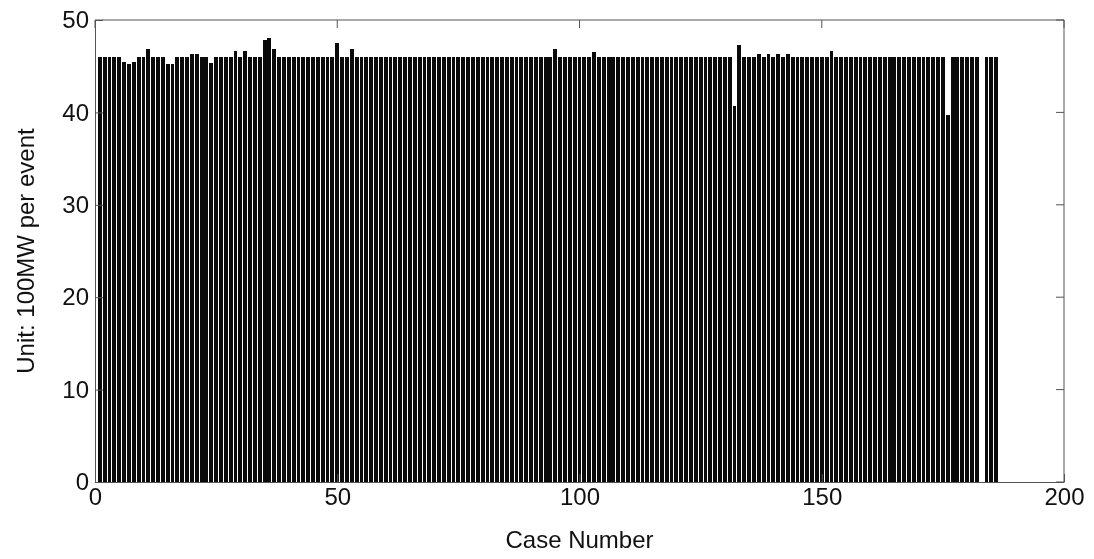 The height and width of the screenshot is (559, 1094). I want to click on y-axis-title: Unit: 100MW per event, so click(25, 250).